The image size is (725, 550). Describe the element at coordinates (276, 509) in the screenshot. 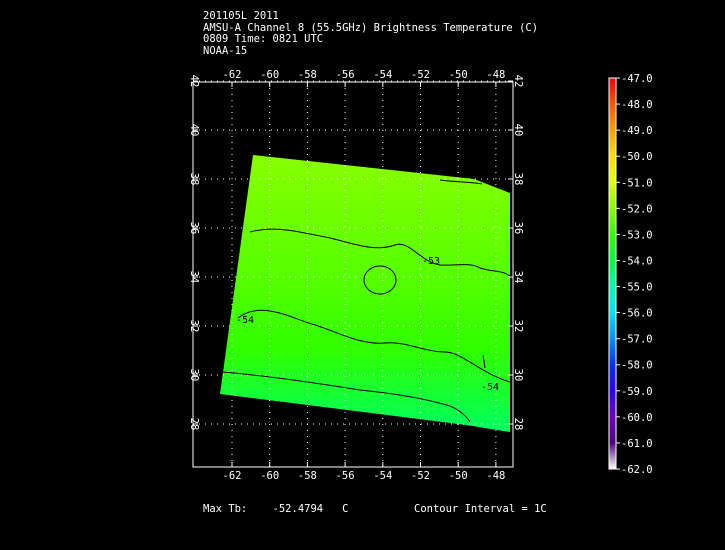

I see `max-tb-readout: Max Tb: -52.4794 C` at that location.